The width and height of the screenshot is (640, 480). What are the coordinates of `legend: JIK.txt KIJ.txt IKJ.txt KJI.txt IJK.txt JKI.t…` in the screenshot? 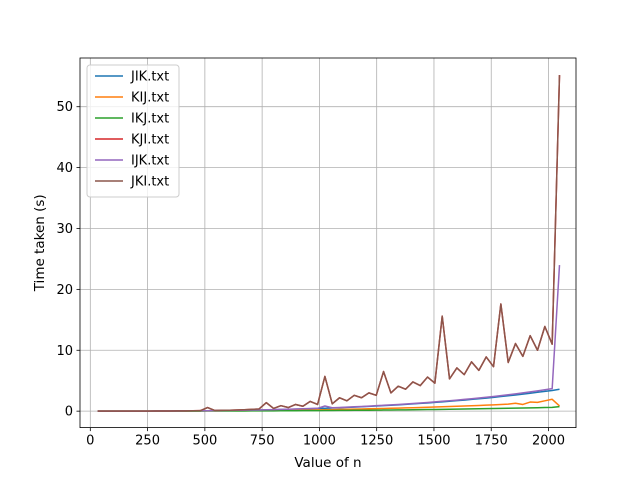 It's located at (133, 131).